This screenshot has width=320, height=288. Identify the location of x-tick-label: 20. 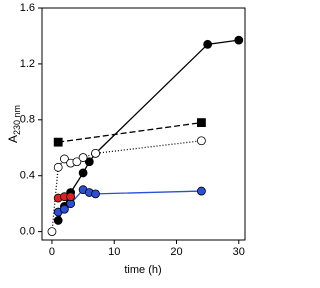
(176, 252).